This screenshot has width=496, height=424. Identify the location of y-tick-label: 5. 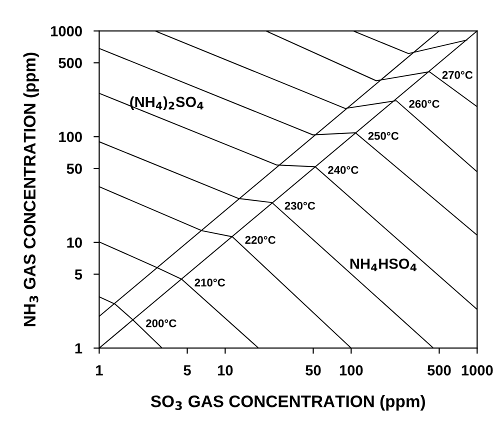
(78, 274).